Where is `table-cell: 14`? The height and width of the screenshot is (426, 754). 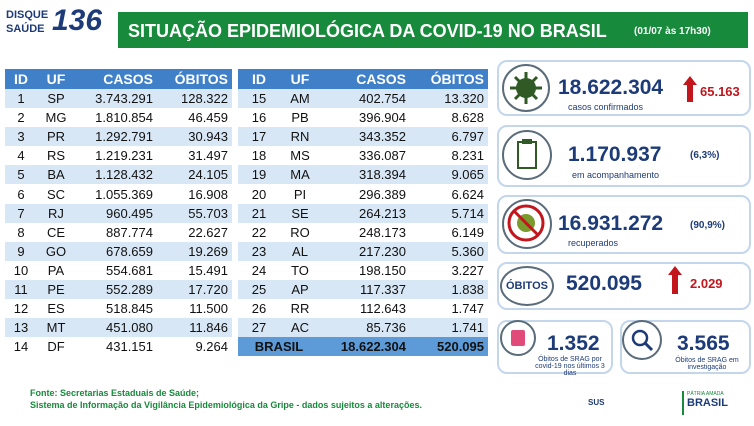
table-cell: 14 is located at coordinates (21, 347).